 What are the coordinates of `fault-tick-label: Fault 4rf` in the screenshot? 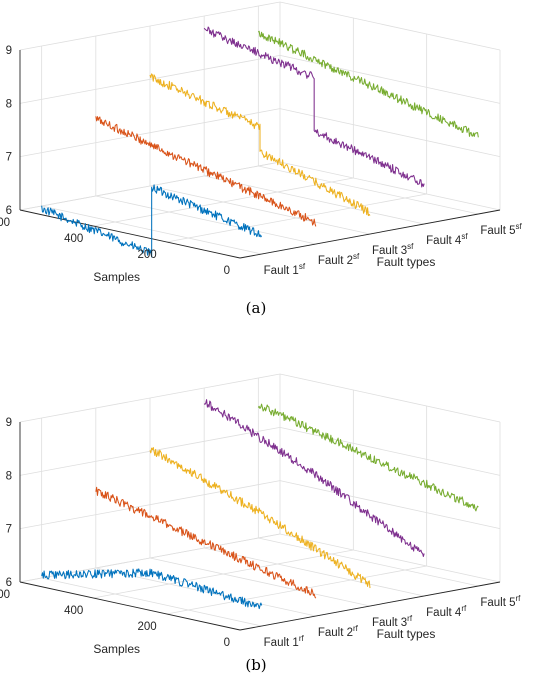 It's located at (446, 611).